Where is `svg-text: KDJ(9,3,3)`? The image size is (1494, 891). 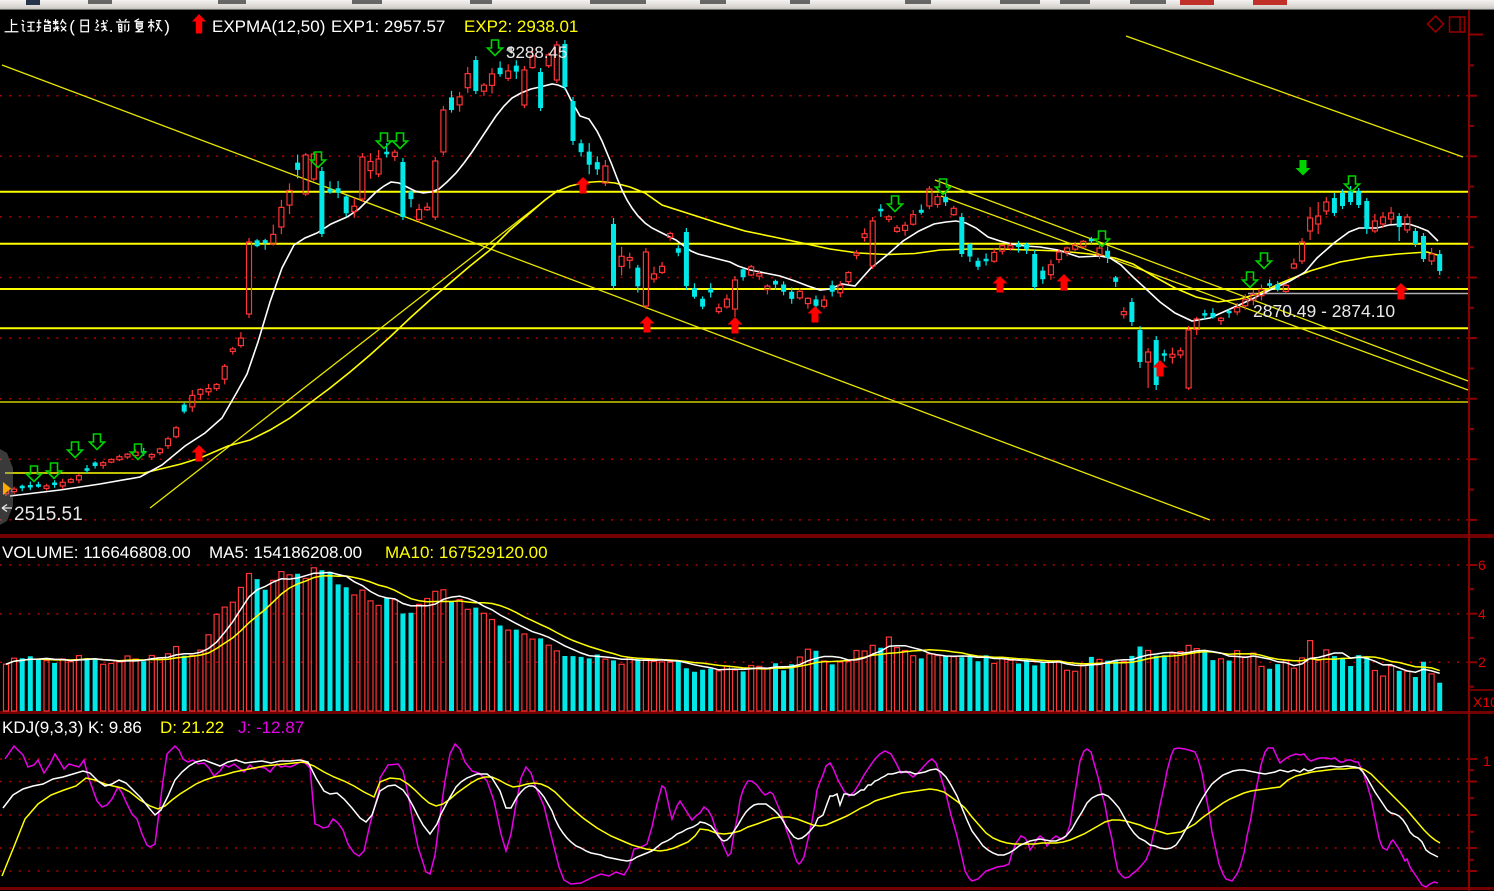
svg-text: KDJ(9,3,3) is located at coordinates (42, 727).